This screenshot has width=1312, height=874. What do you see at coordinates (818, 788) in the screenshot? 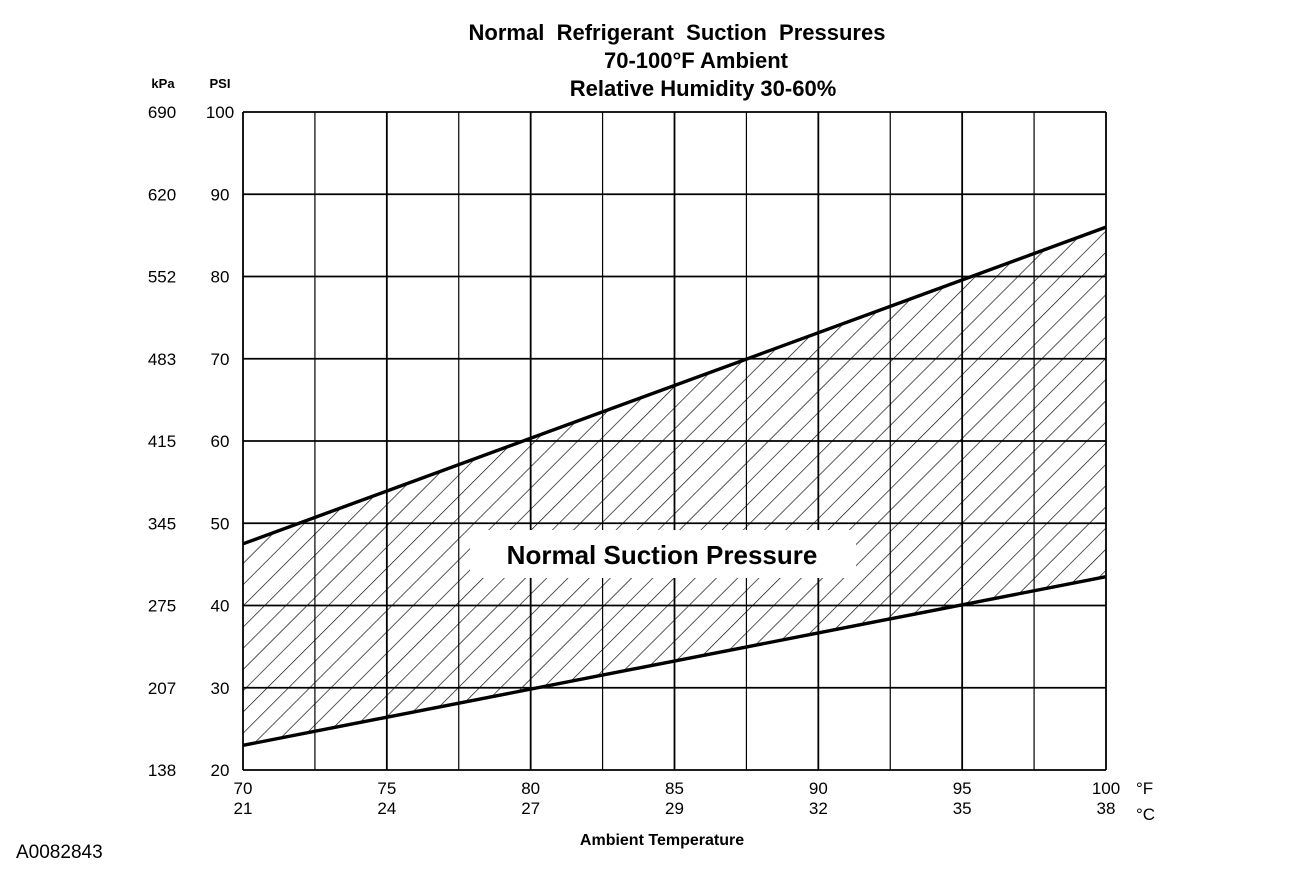
I see `x-tick-fahrenheit: 90` at bounding box center [818, 788].